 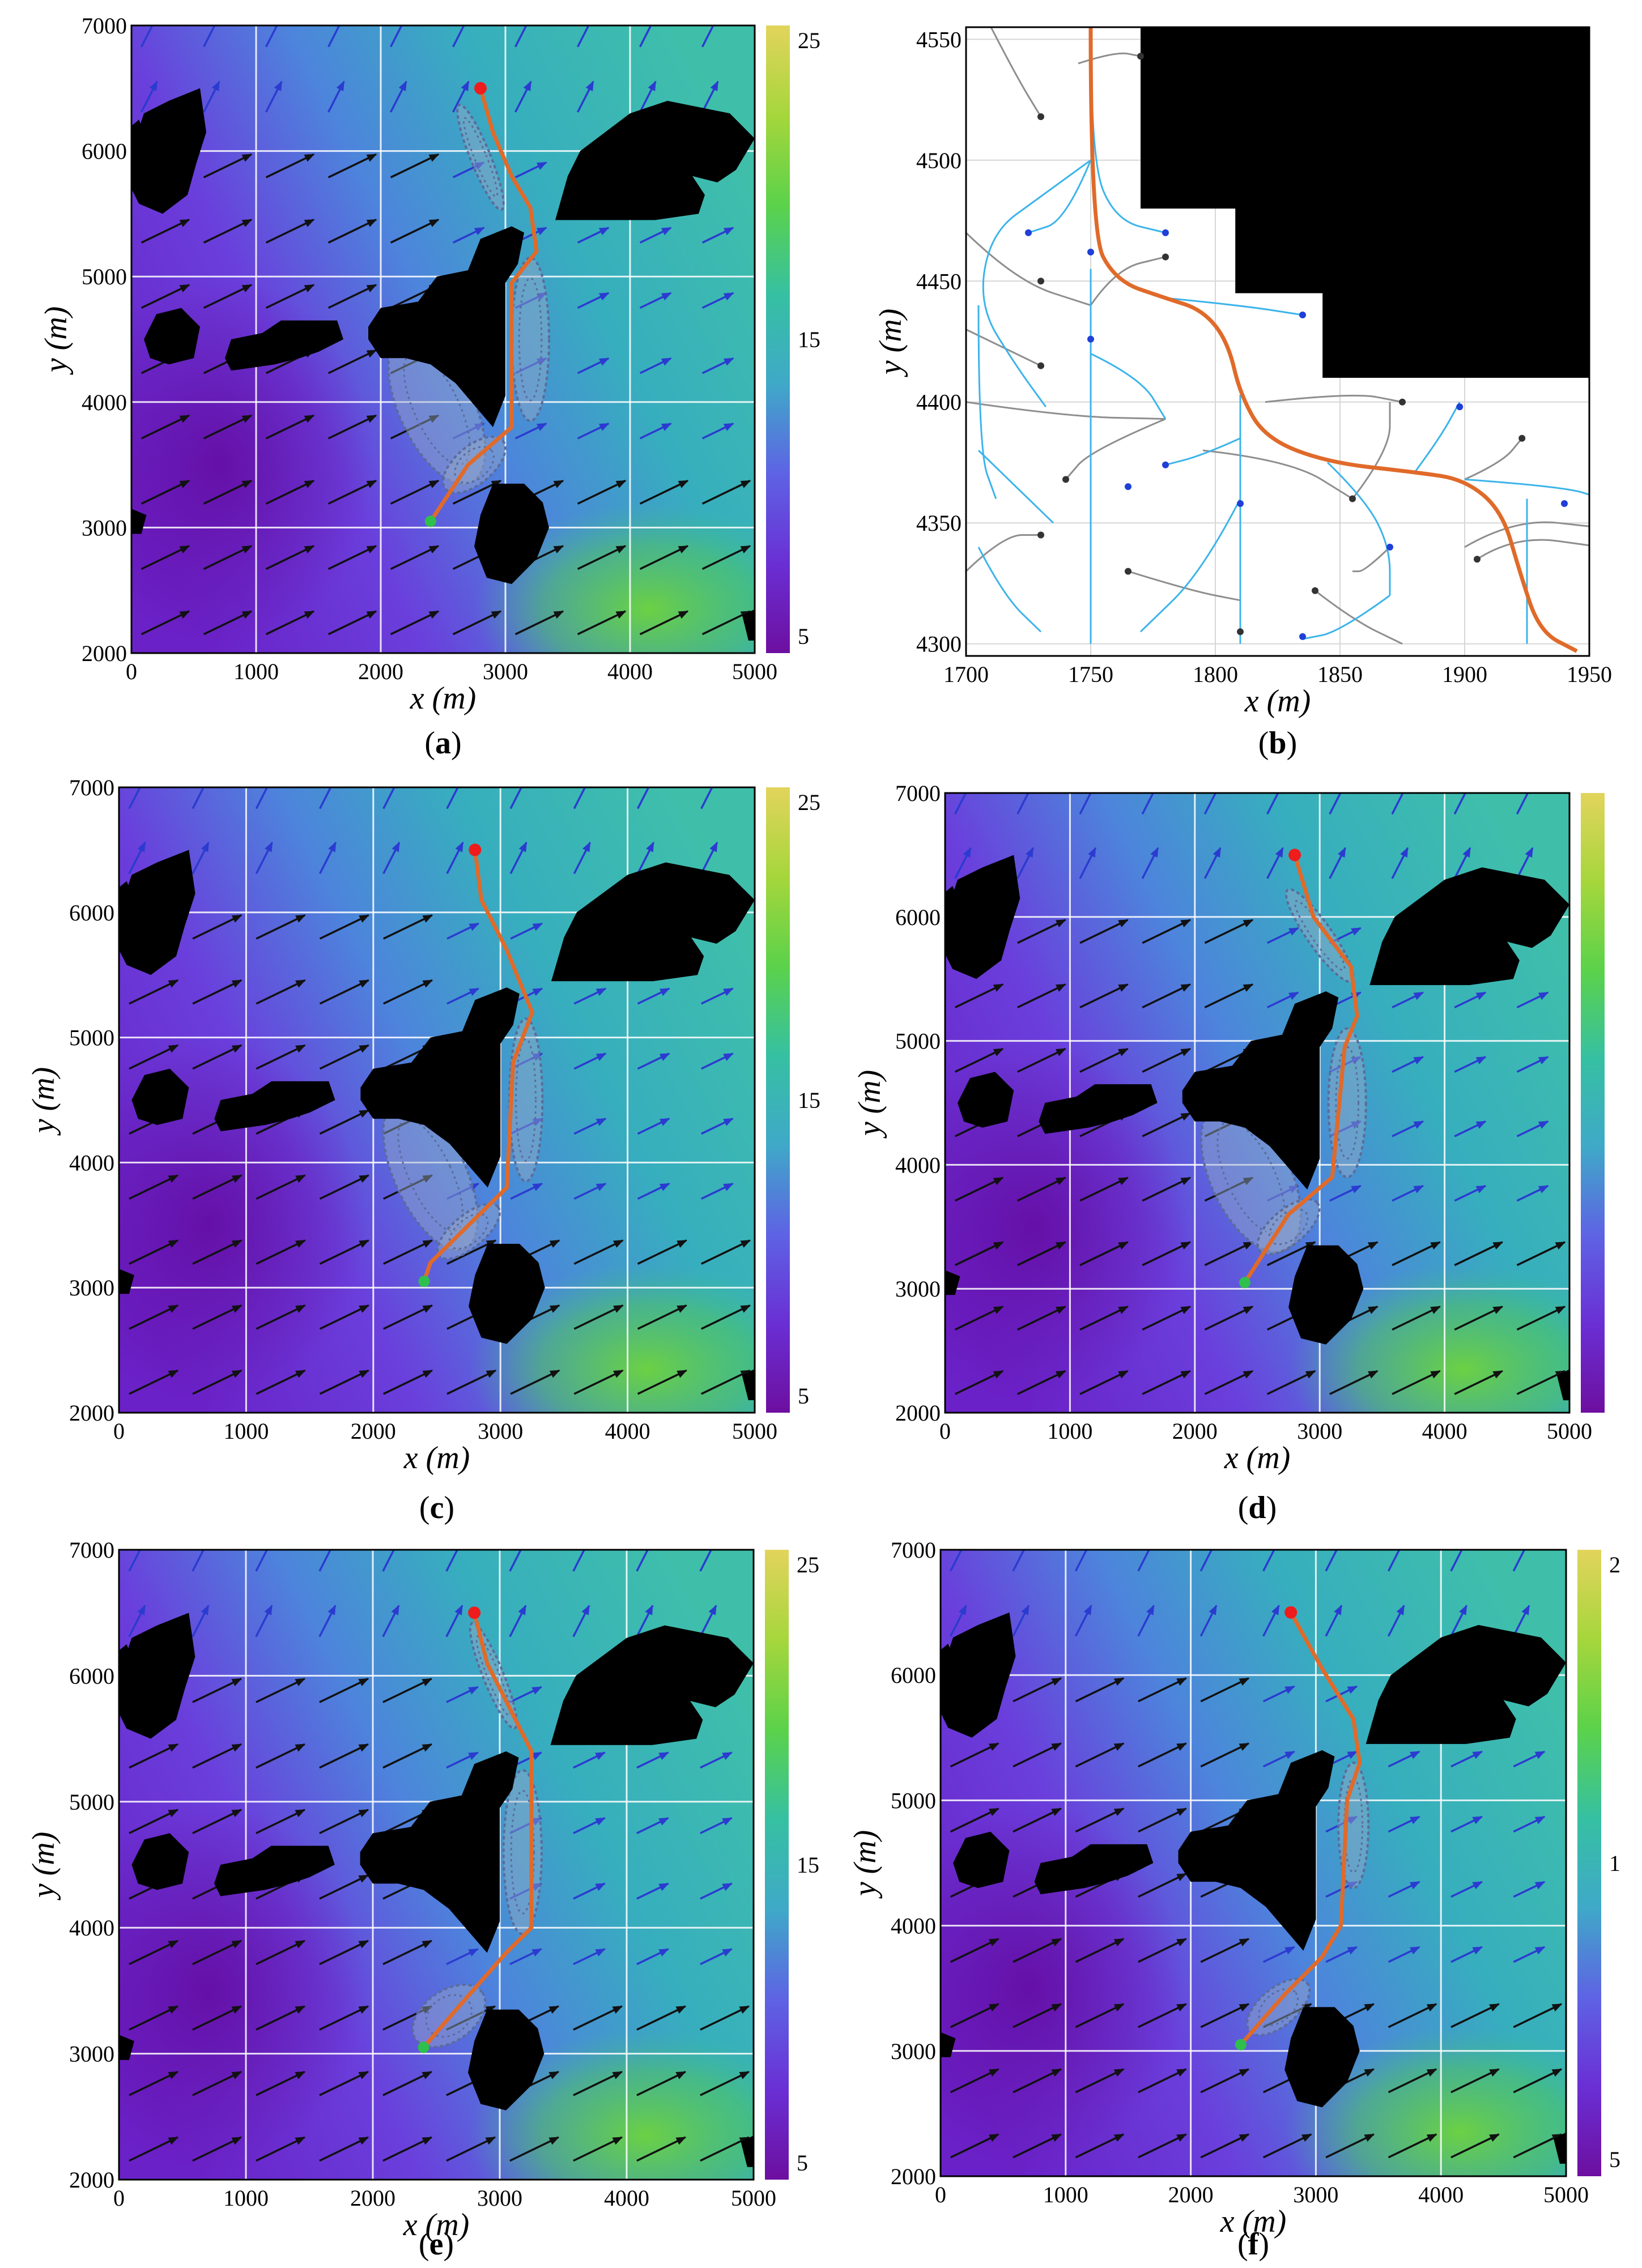 What do you see at coordinates (1253, 2244) in the screenshot?
I see `panel-caption: (f)` at bounding box center [1253, 2244].